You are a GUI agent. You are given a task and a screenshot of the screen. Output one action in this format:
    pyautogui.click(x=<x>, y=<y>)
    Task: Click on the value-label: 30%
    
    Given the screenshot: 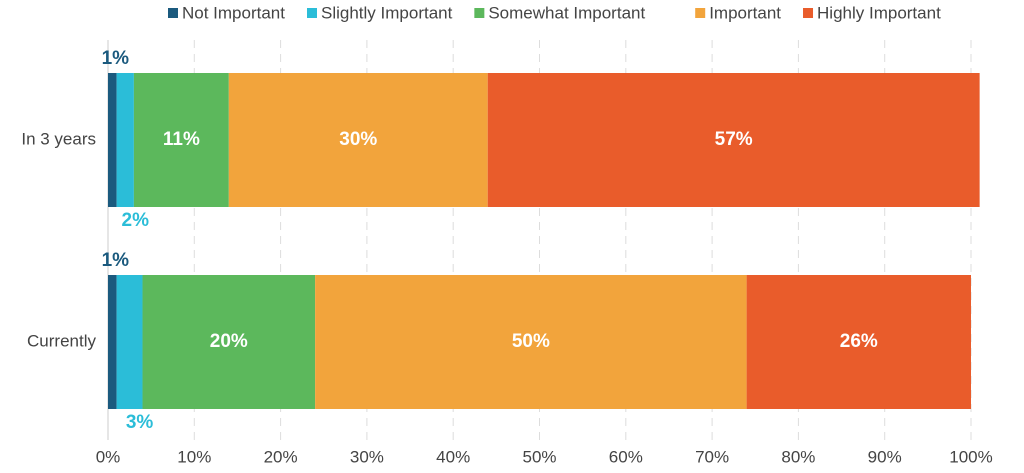 What is the action you would take?
    pyautogui.click(x=358, y=139)
    